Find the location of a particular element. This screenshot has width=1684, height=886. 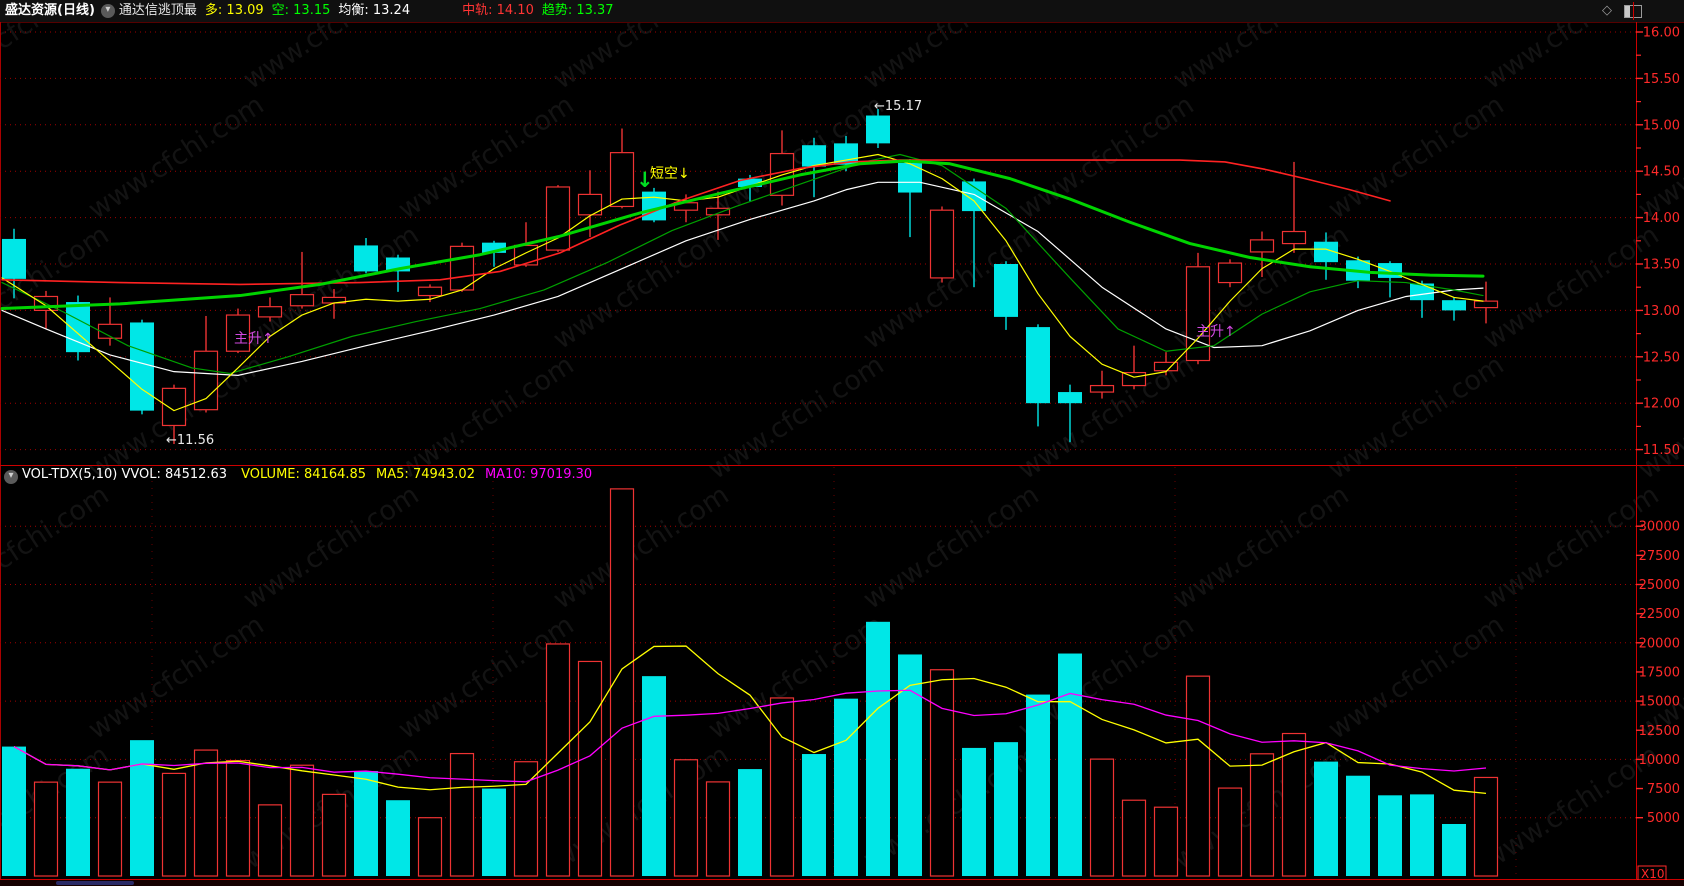

price-axis-label: 13.50 is located at coordinates (1661, 265).